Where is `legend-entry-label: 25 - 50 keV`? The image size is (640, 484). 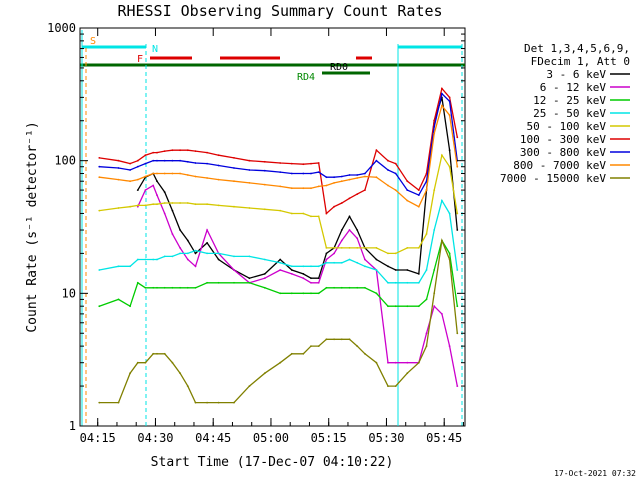 legend-entry-label: 25 - 50 keV is located at coordinates (569, 113).